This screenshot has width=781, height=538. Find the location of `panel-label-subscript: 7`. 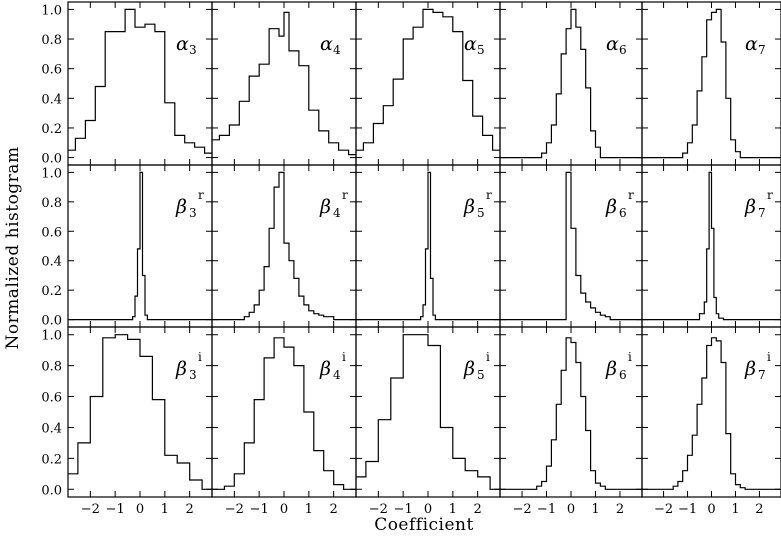

panel-label-subscript: 7 is located at coordinates (762, 213).